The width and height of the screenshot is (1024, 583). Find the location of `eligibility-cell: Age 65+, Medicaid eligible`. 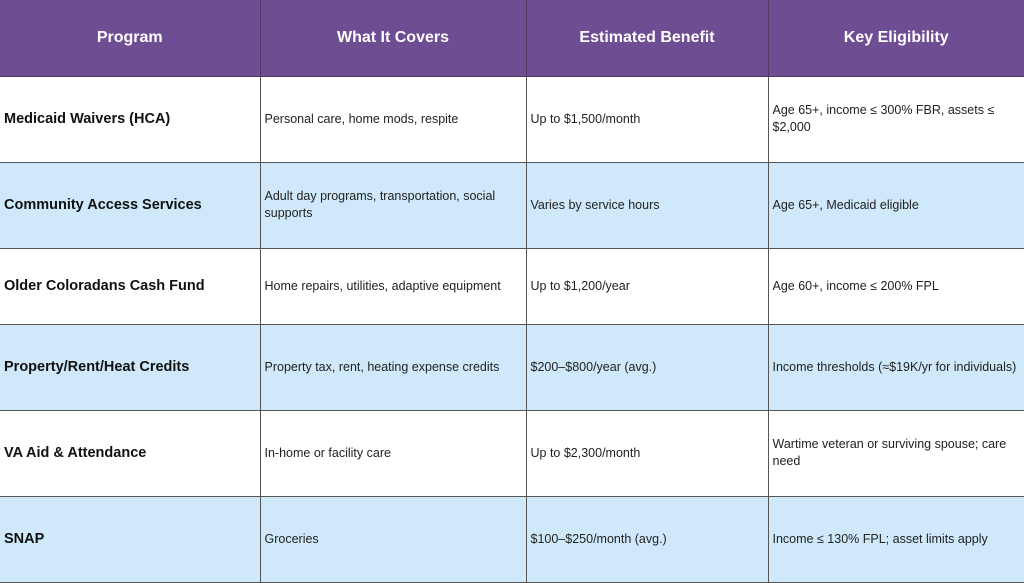

eligibility-cell: Age 65+, Medicaid eligible is located at coordinates (896, 205).